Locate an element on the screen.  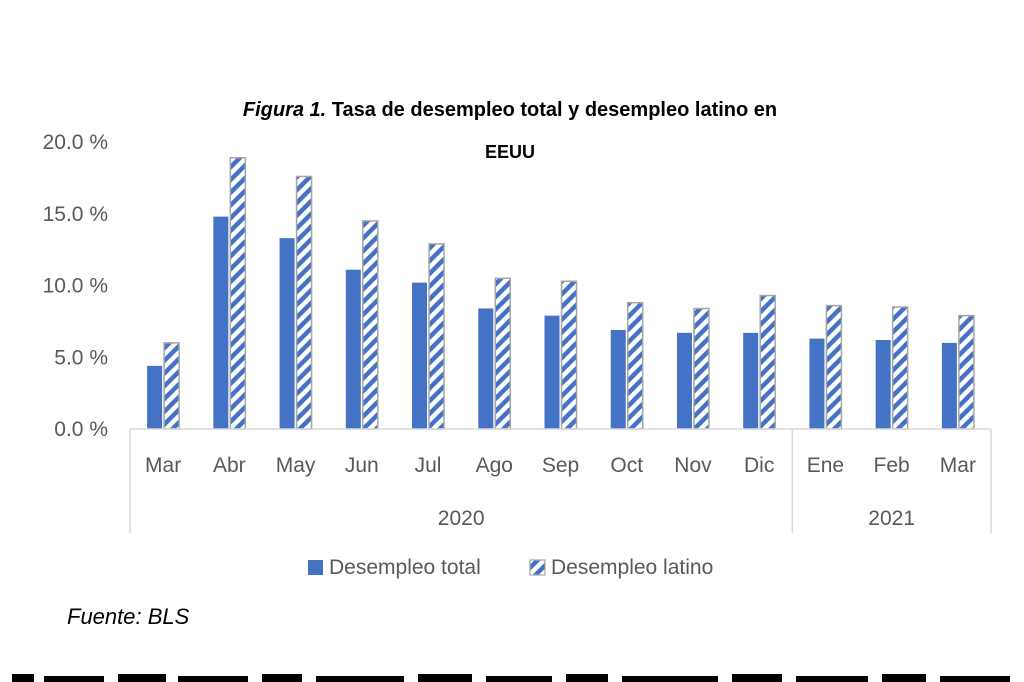
x-tick-label: Ago is located at coordinates (494, 465).